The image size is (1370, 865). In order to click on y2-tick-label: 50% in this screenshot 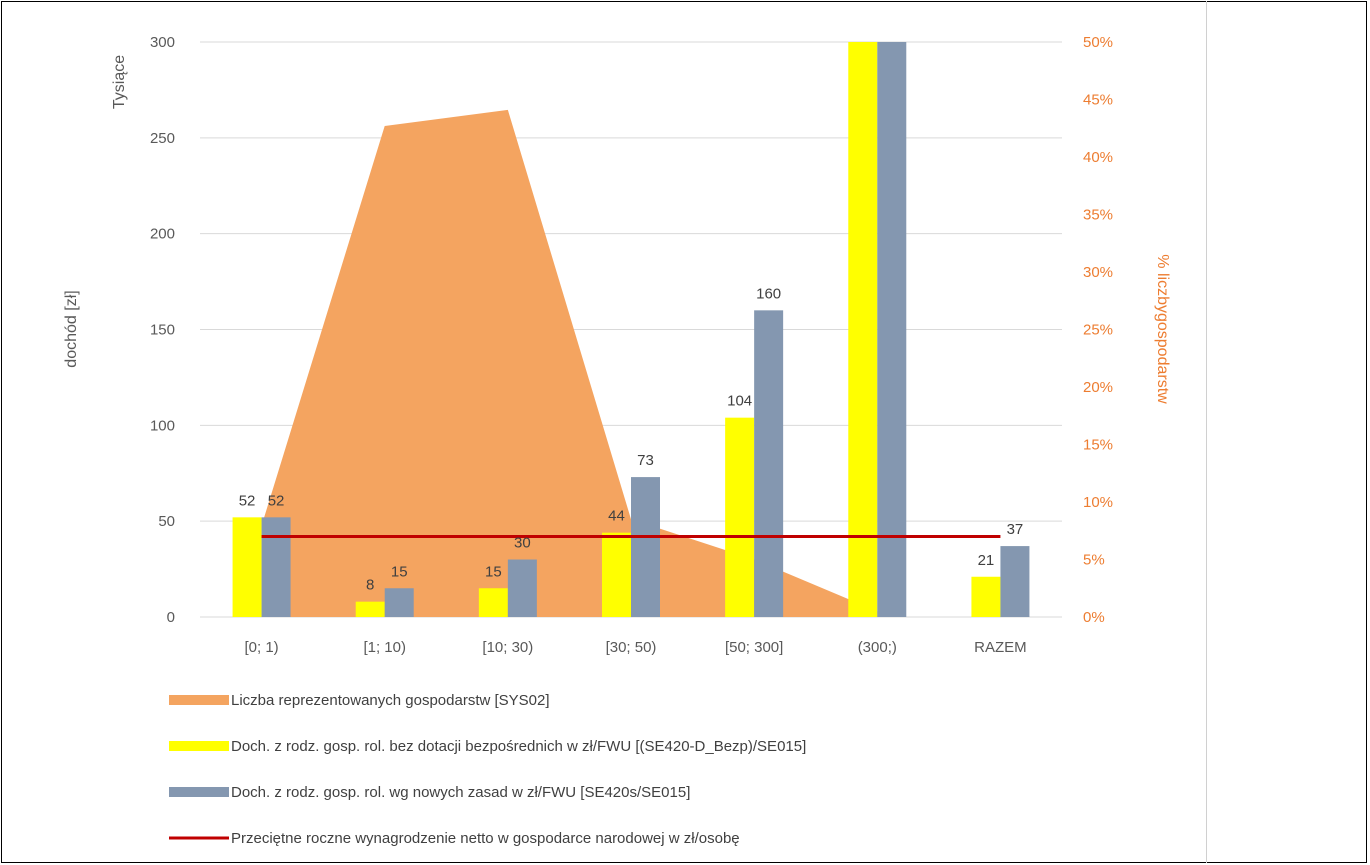, I will do `click(1098, 42)`.